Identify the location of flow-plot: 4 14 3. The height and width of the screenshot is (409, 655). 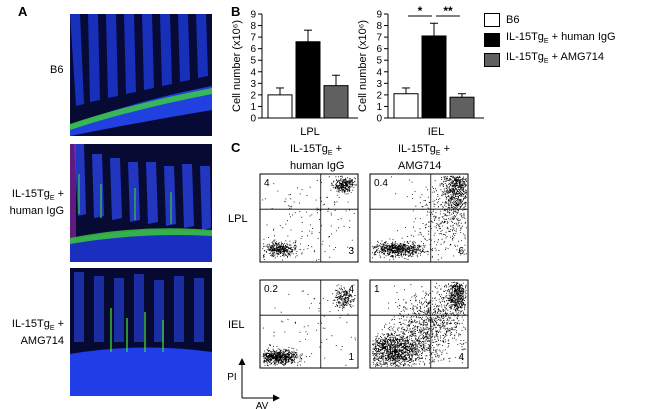
(309, 218).